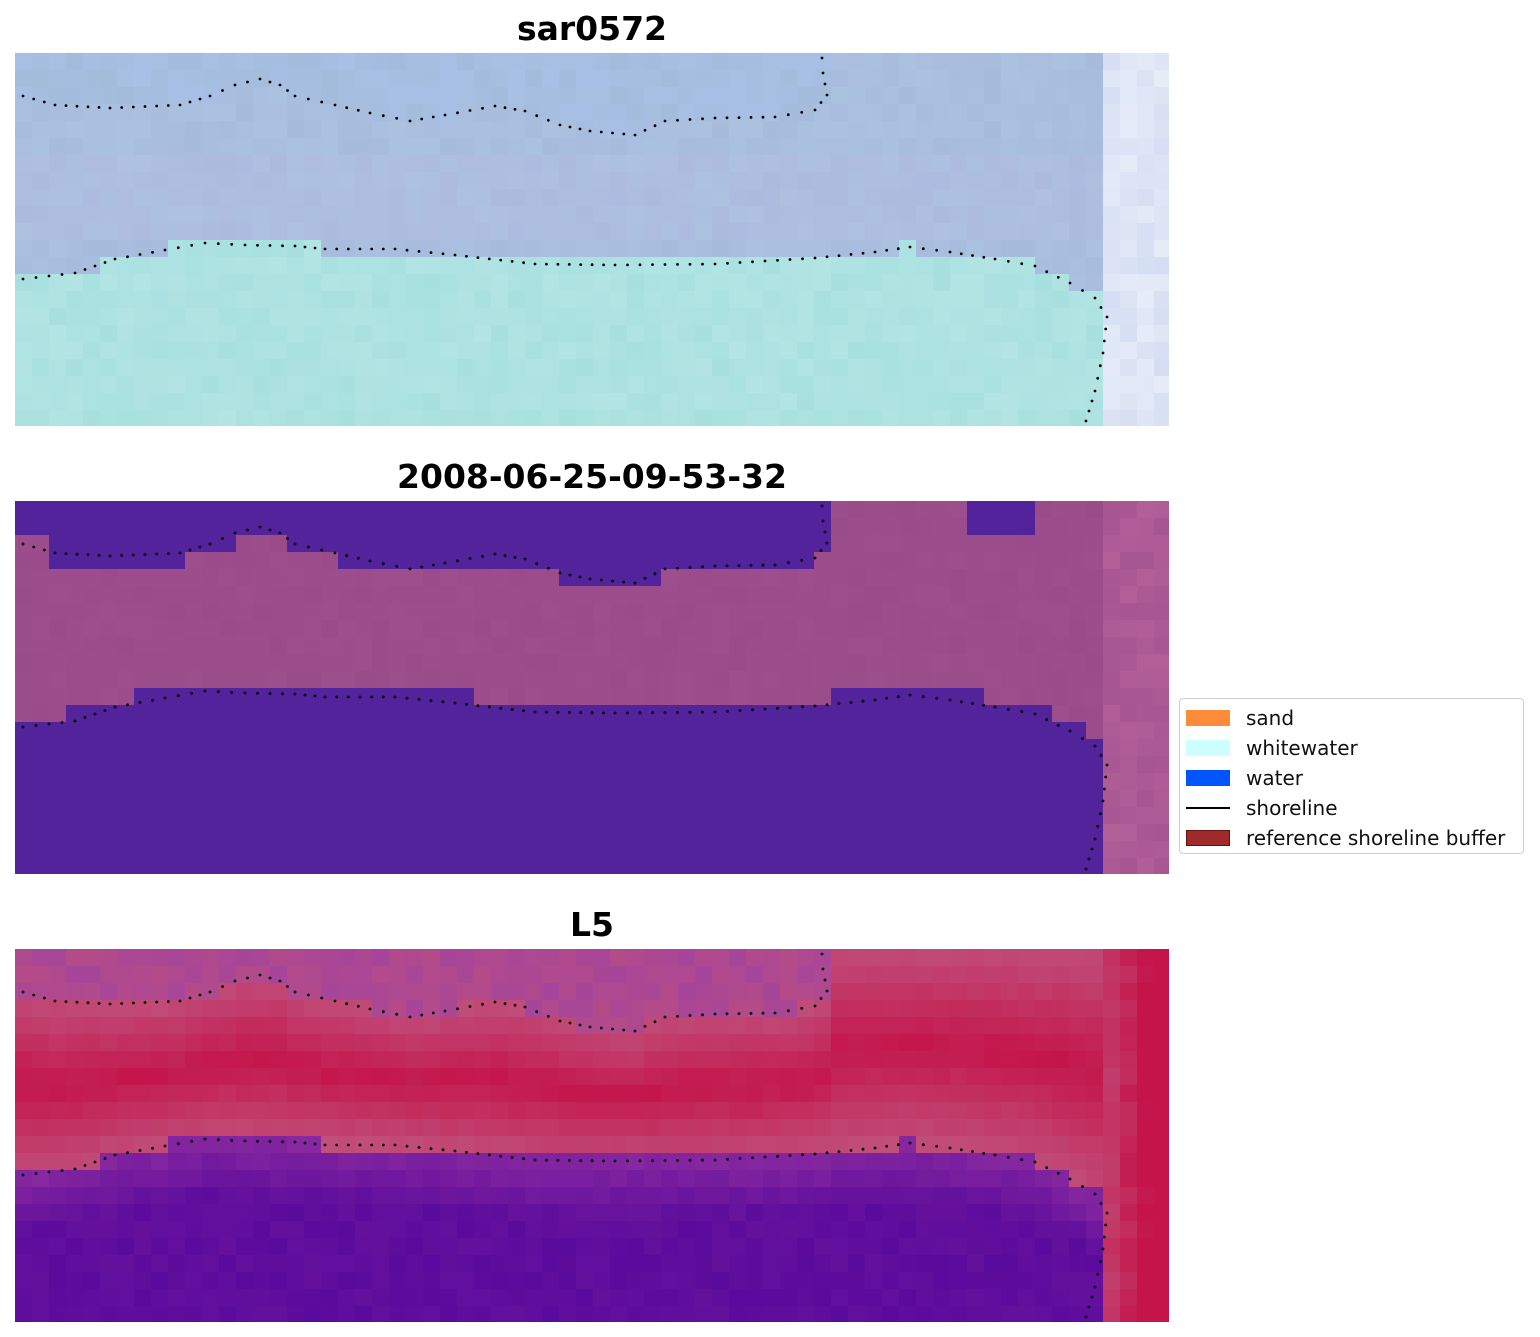  I want to click on legend-label: shoreline, so click(1292, 808).